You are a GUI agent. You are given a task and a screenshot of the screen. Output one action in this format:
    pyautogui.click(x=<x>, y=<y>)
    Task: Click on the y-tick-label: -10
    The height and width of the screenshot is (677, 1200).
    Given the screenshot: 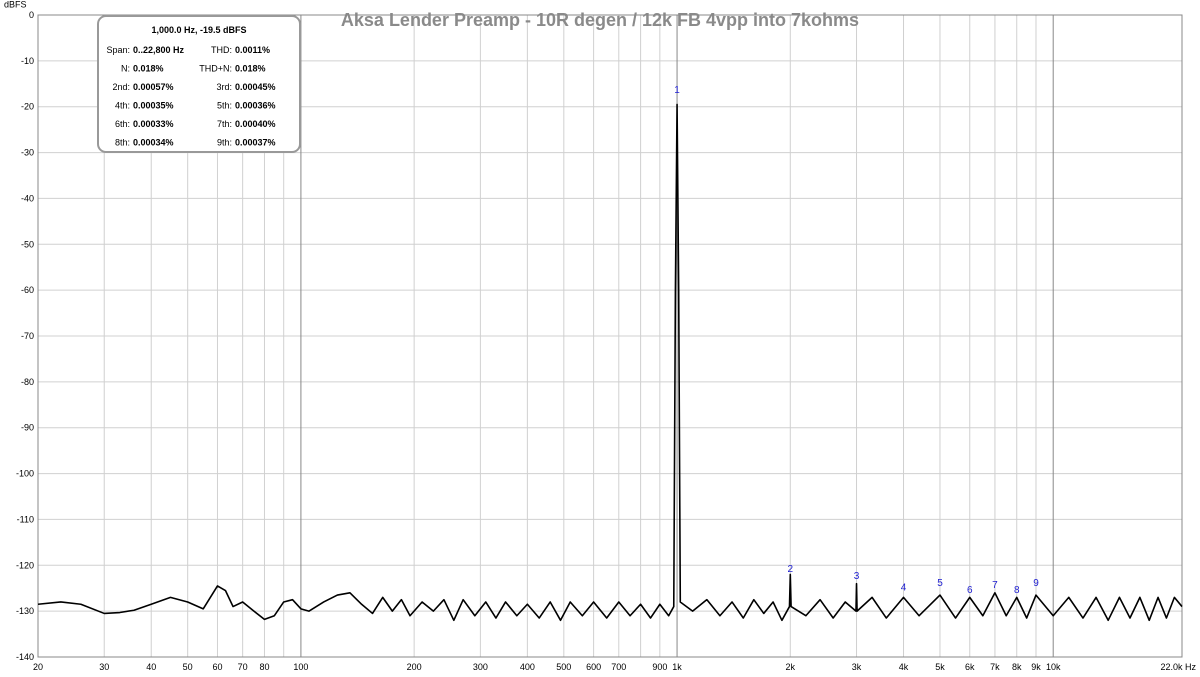 What is the action you would take?
    pyautogui.click(x=27, y=61)
    